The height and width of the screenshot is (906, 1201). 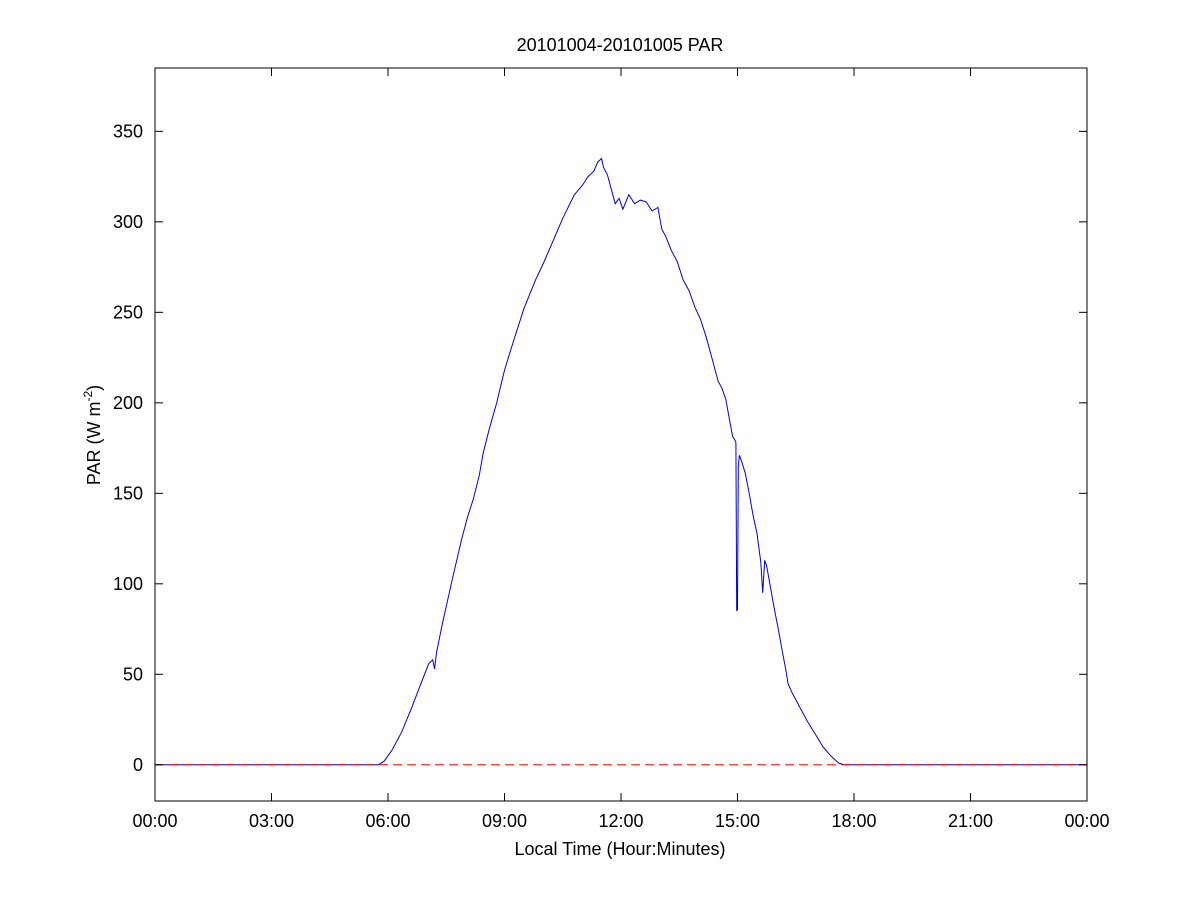 I want to click on x-tick-label: 09:00, so click(x=504, y=821).